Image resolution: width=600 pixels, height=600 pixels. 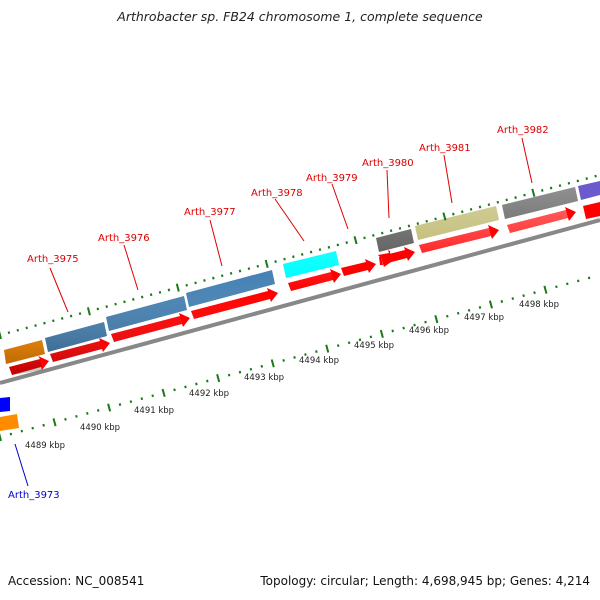 What do you see at coordinates (124, 238) in the screenshot?
I see `gene-label-3976: Arth_3976` at bounding box center [124, 238].